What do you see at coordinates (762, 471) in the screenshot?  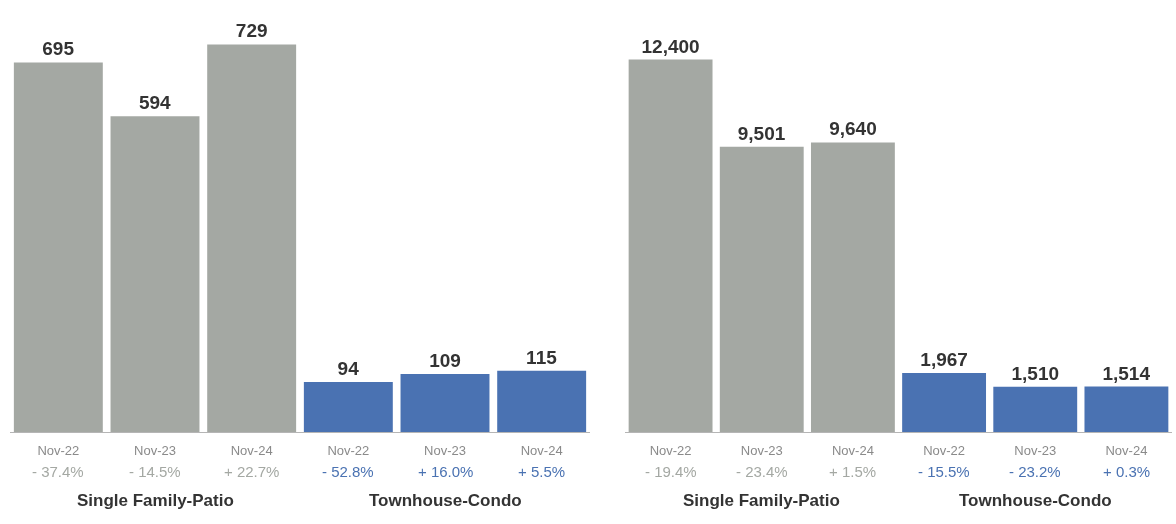 I see `text: - 23.4%` at bounding box center [762, 471].